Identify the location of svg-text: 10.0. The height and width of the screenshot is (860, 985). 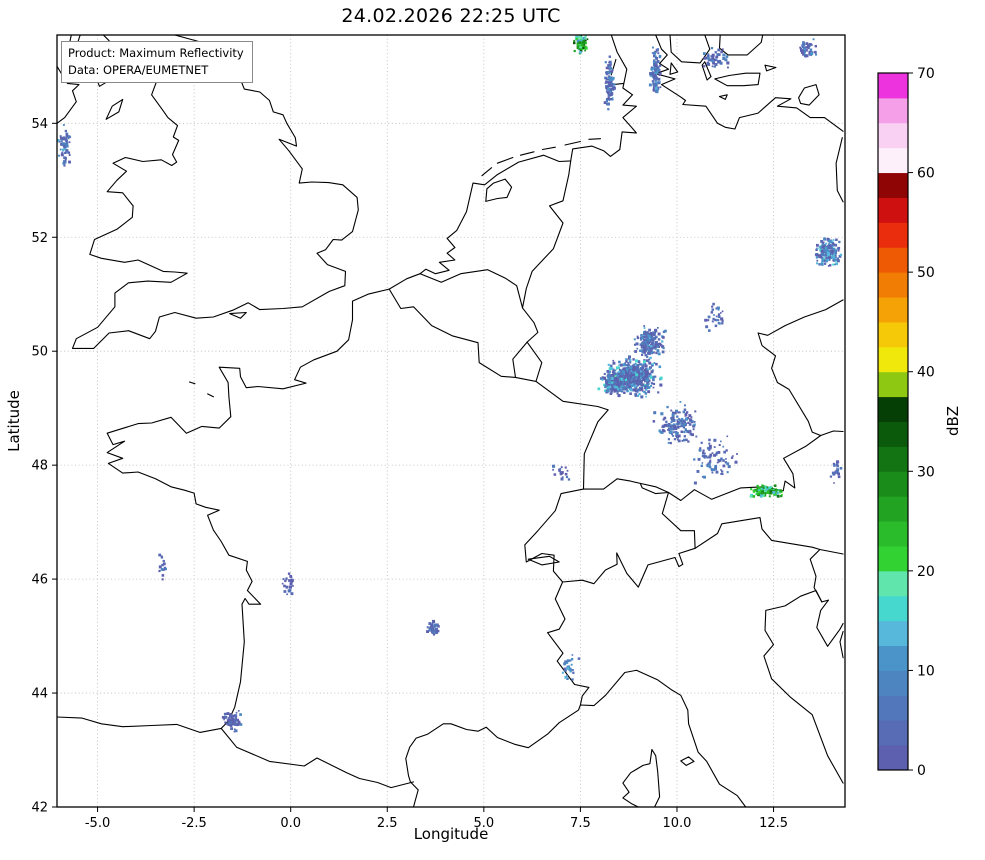
(676, 823).